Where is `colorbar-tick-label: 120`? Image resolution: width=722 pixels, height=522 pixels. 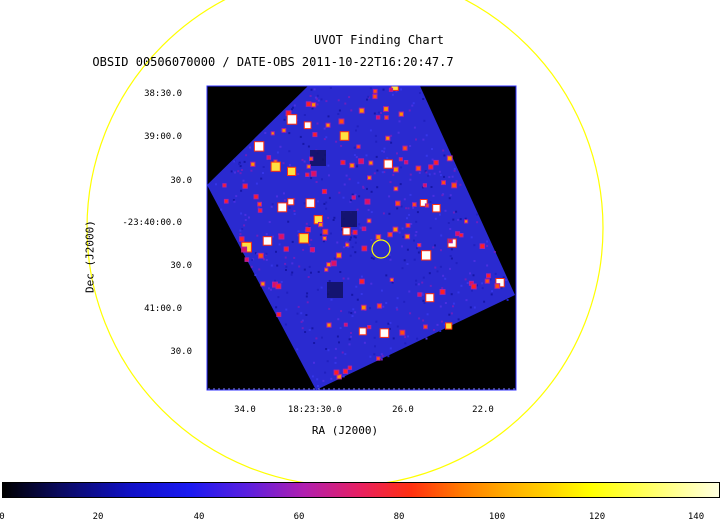
colorbar-tick-label: 120 is located at coordinates (597, 517).